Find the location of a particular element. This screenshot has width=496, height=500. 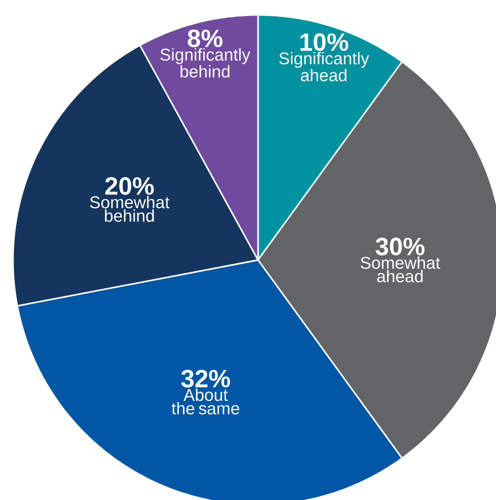

data-label: 30% is located at coordinates (400, 247).